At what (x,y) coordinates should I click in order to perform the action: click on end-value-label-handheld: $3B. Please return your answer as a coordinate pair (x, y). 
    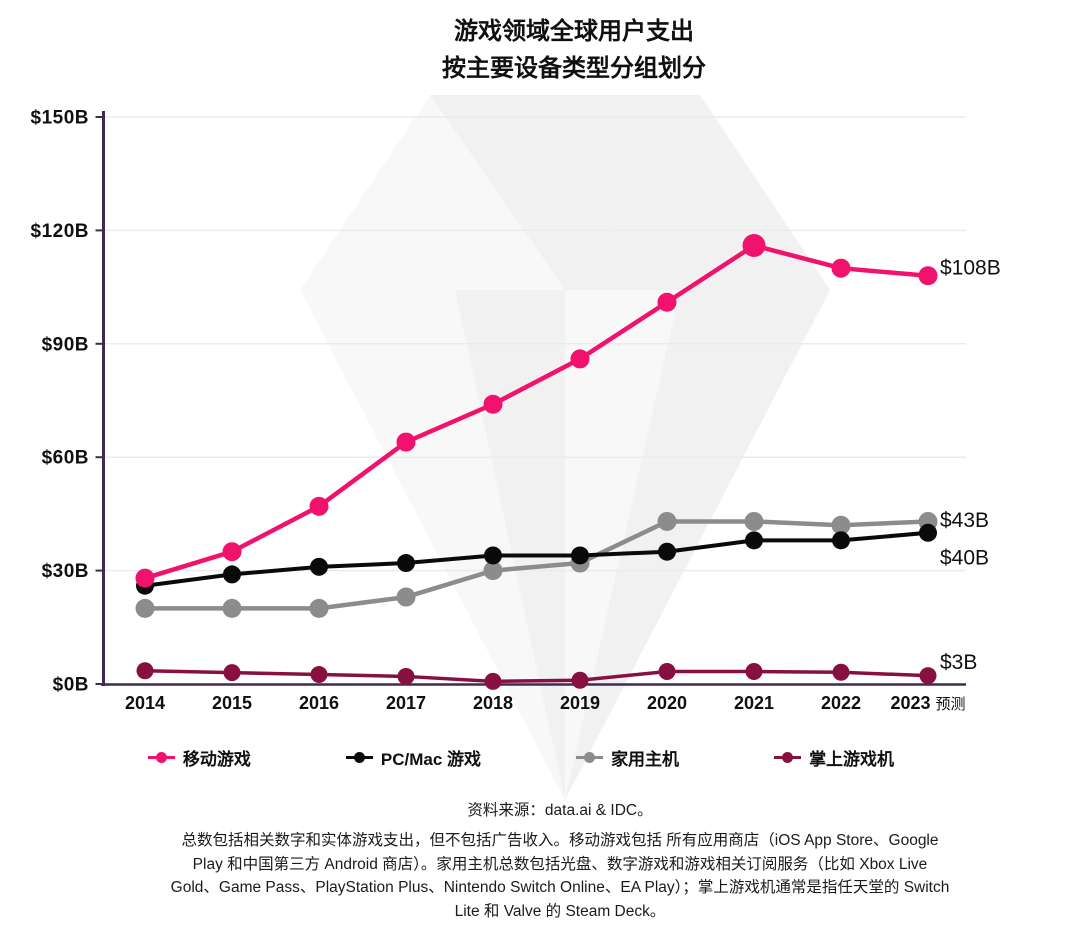
    Looking at the image, I should click on (958, 662).